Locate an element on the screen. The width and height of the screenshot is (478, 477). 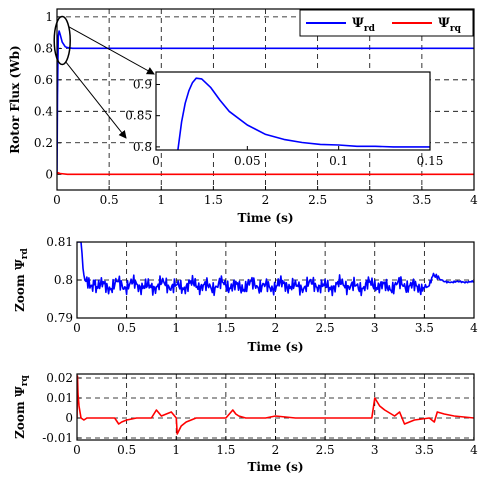
y-axis-subscript: rd is located at coordinates (25, 253).